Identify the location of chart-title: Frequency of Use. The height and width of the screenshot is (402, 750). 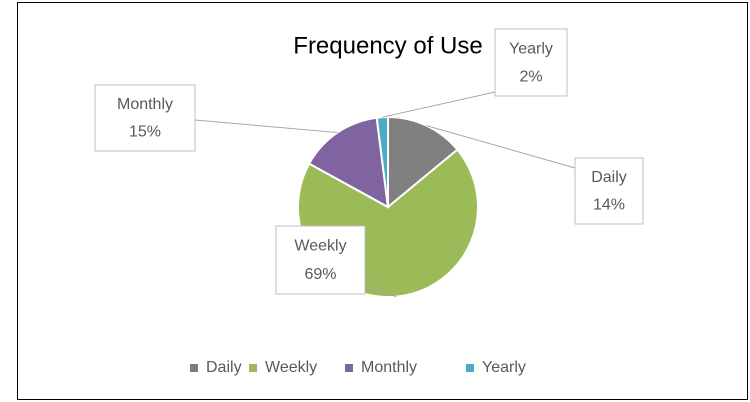
(387, 45).